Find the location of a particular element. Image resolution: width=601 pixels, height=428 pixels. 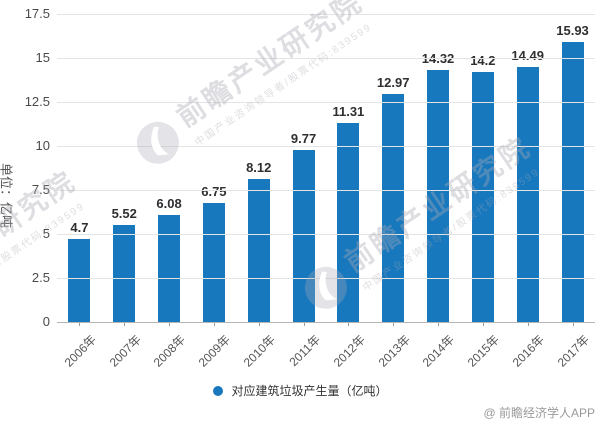

legend-marker-icon is located at coordinates (218, 390).